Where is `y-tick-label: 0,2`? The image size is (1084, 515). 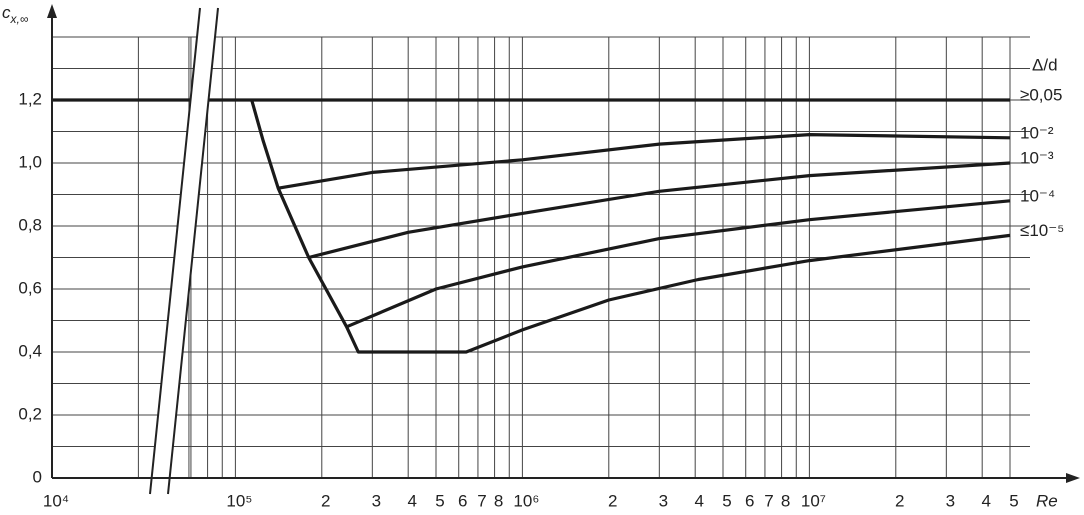
y-tick-label: 0,2 is located at coordinates (30, 413).